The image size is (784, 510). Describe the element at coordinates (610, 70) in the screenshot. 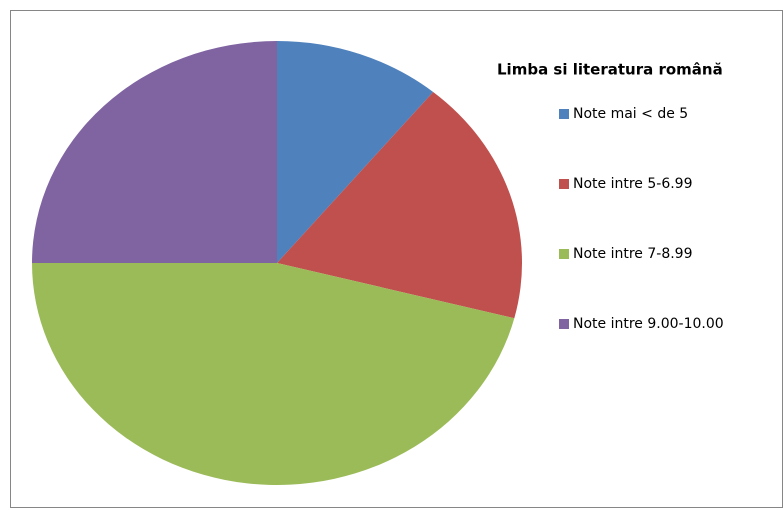

I see `chart-title: Limba si literatura română` at that location.